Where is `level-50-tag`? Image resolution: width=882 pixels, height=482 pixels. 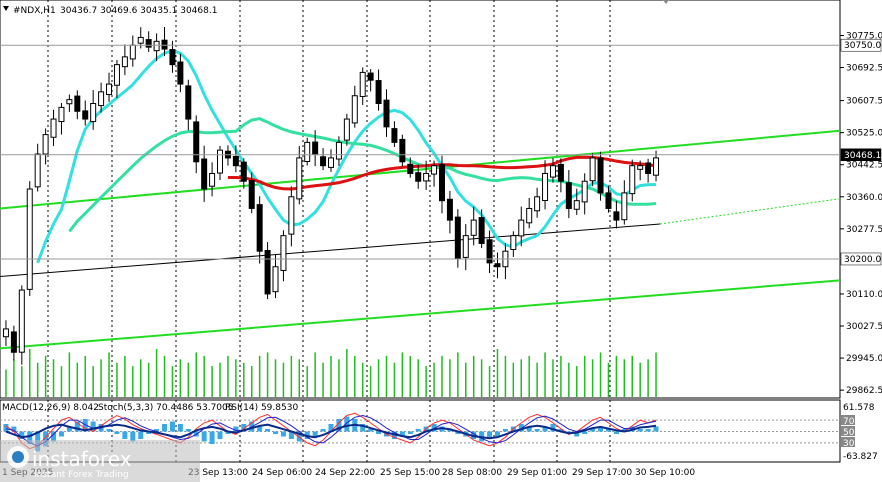
level-50-tag is located at coordinates (848, 431).